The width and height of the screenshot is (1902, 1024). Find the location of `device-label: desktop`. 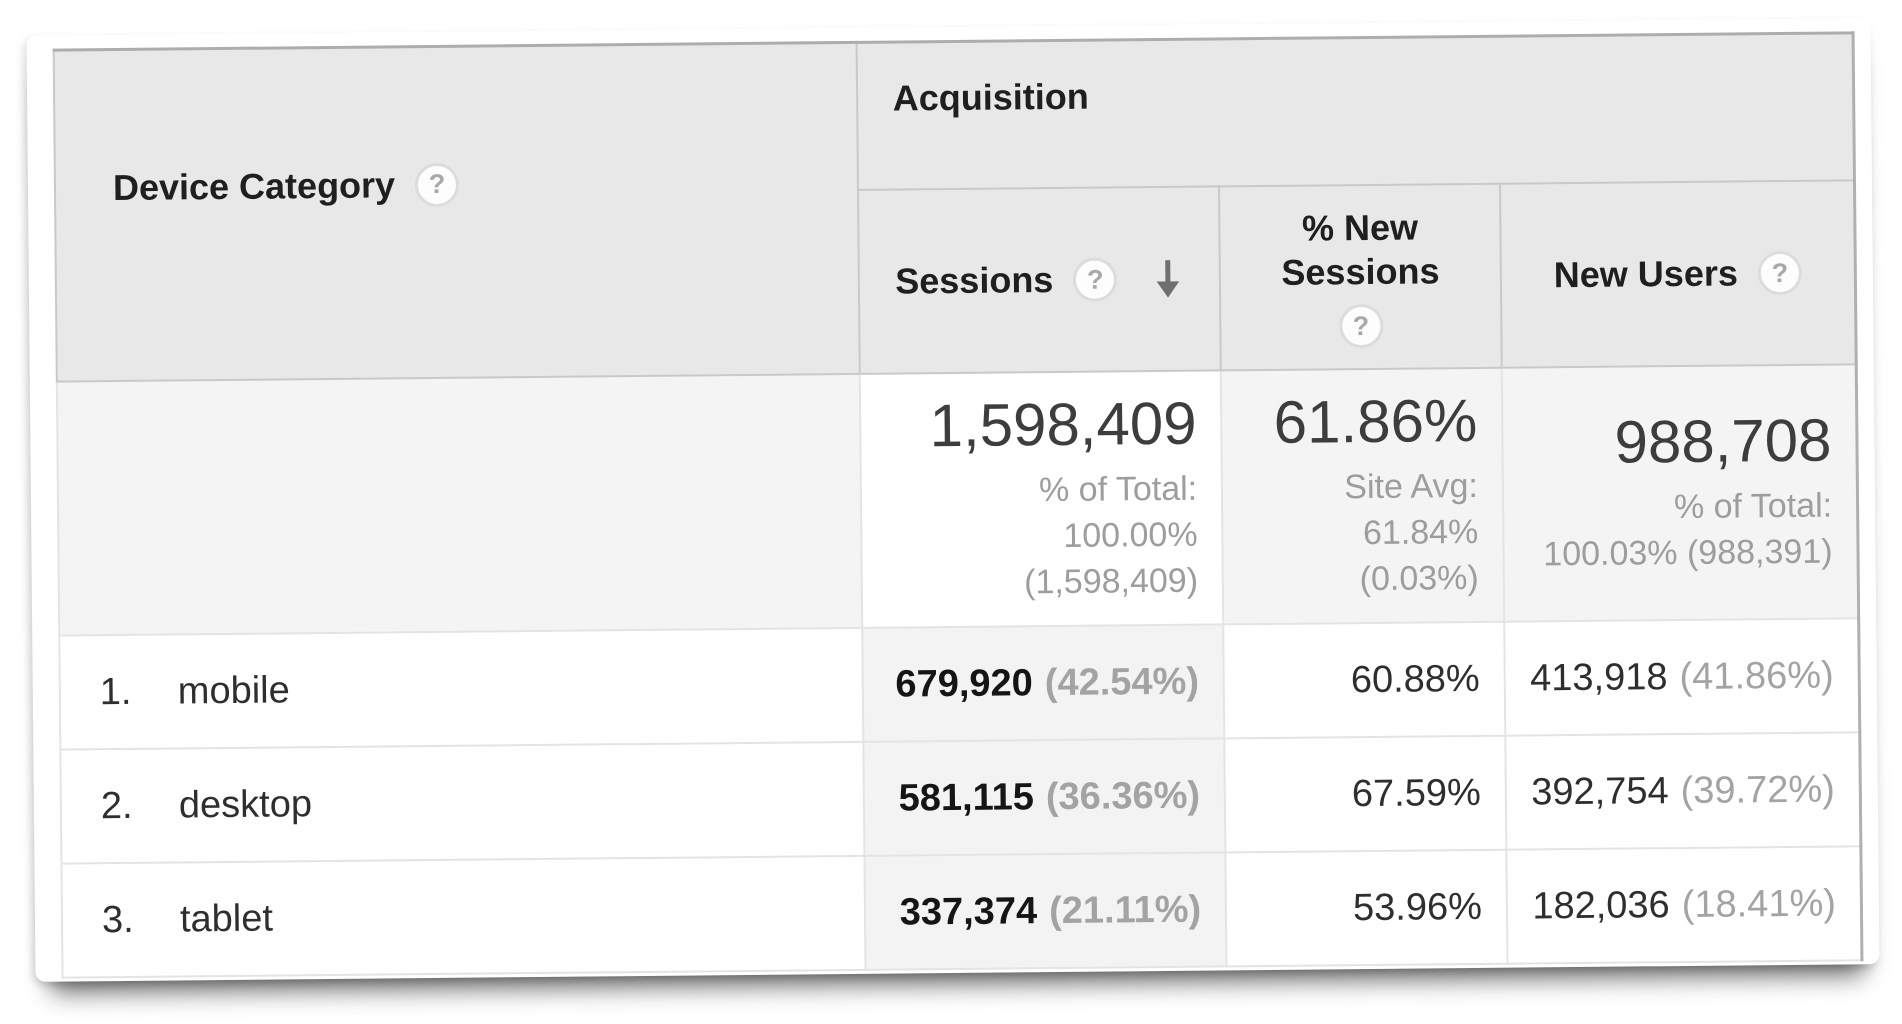

device-label: desktop is located at coordinates (245, 804).